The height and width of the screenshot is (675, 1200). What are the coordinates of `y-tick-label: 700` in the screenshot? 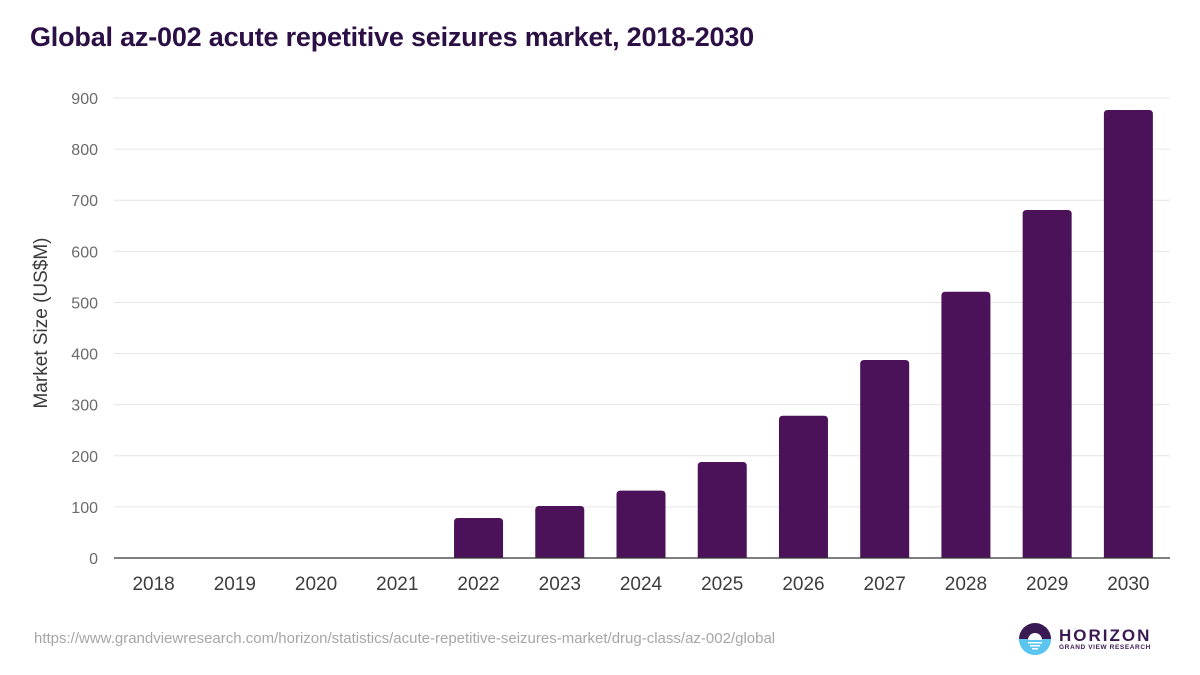 It's located at (84, 201).